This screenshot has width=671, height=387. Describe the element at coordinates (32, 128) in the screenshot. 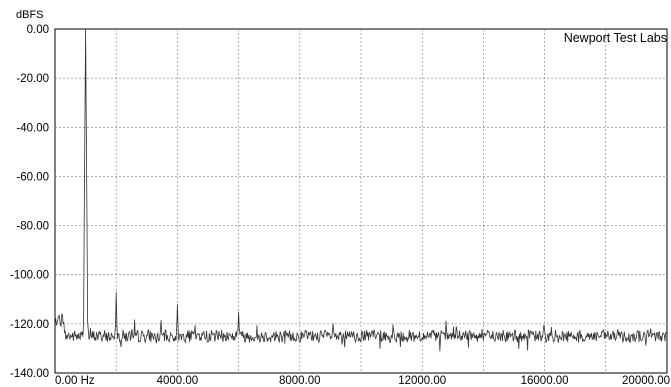

I see `y-tick-label: -40.00` at that location.